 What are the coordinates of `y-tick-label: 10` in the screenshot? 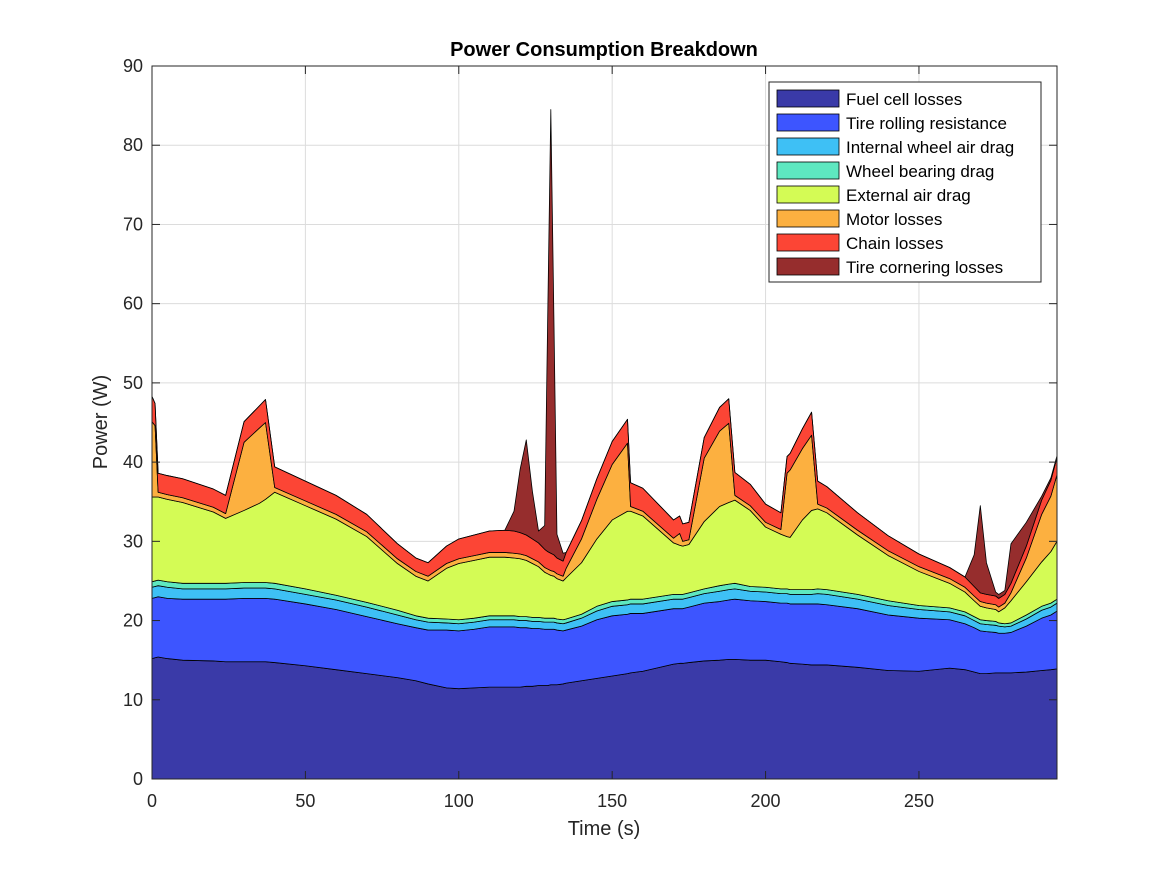 It's located at (133, 700).